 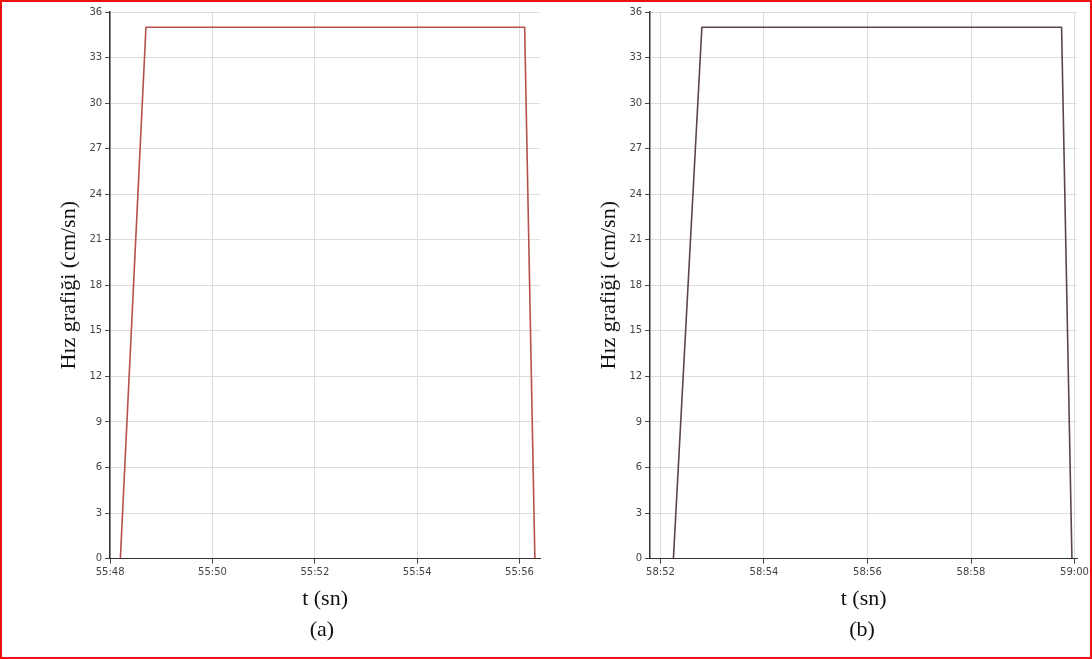 What do you see at coordinates (212, 572) in the screenshot?
I see `x-tick-label: 55:50` at bounding box center [212, 572].